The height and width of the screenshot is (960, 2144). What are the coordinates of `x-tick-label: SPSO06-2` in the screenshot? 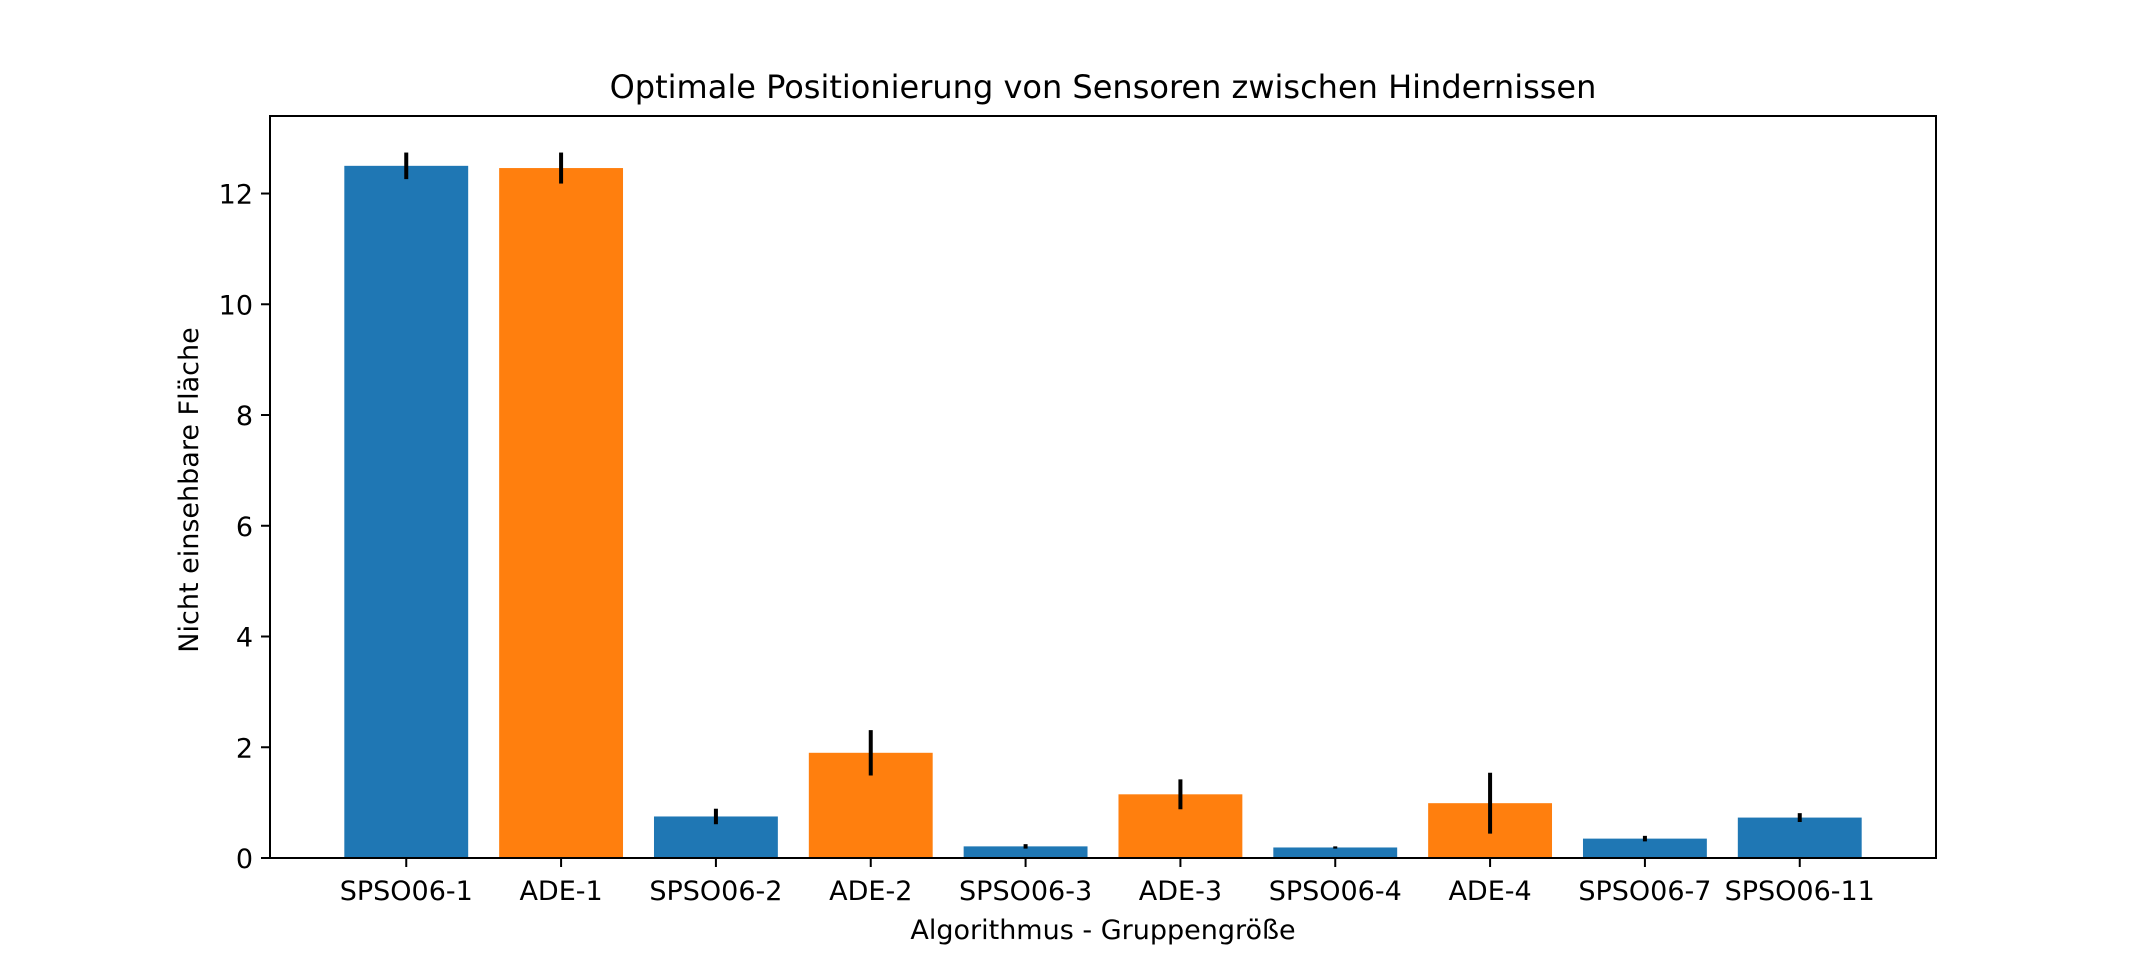 It's located at (715, 891).